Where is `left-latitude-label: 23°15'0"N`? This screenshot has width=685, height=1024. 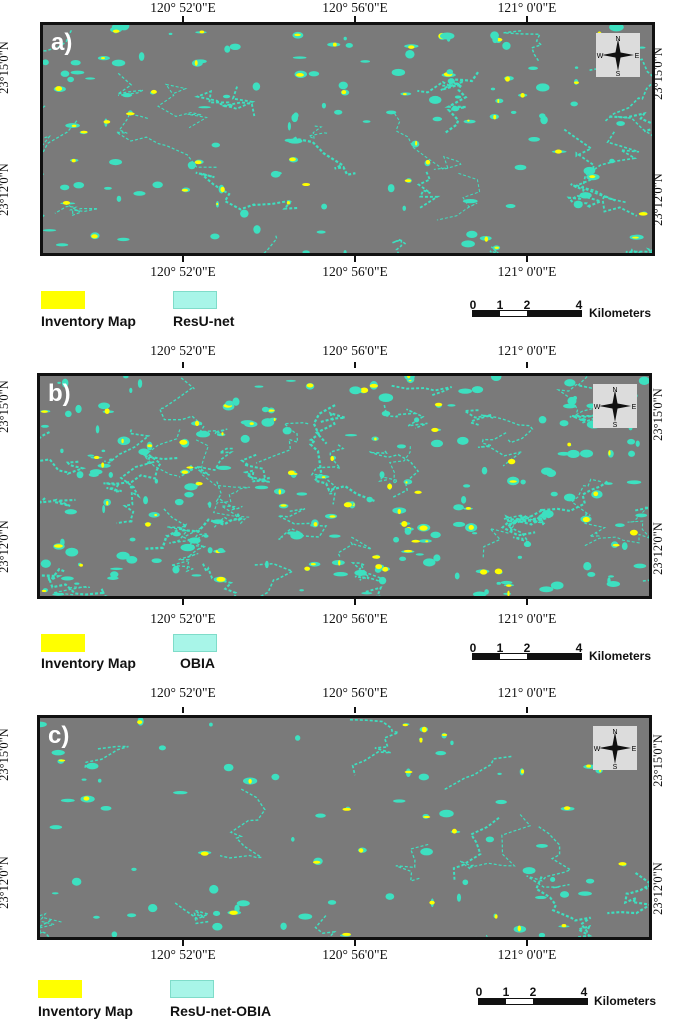
left-latitude-label: 23°15'0"N is located at coordinates (5, 406).